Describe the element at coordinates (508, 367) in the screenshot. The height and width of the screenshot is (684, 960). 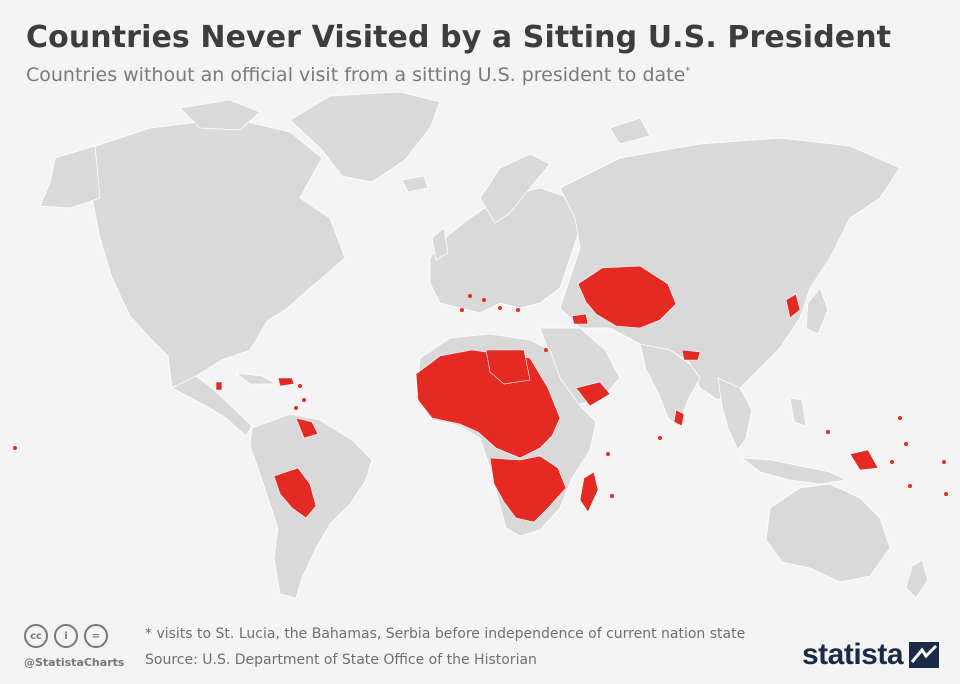
I see `libya` at that location.